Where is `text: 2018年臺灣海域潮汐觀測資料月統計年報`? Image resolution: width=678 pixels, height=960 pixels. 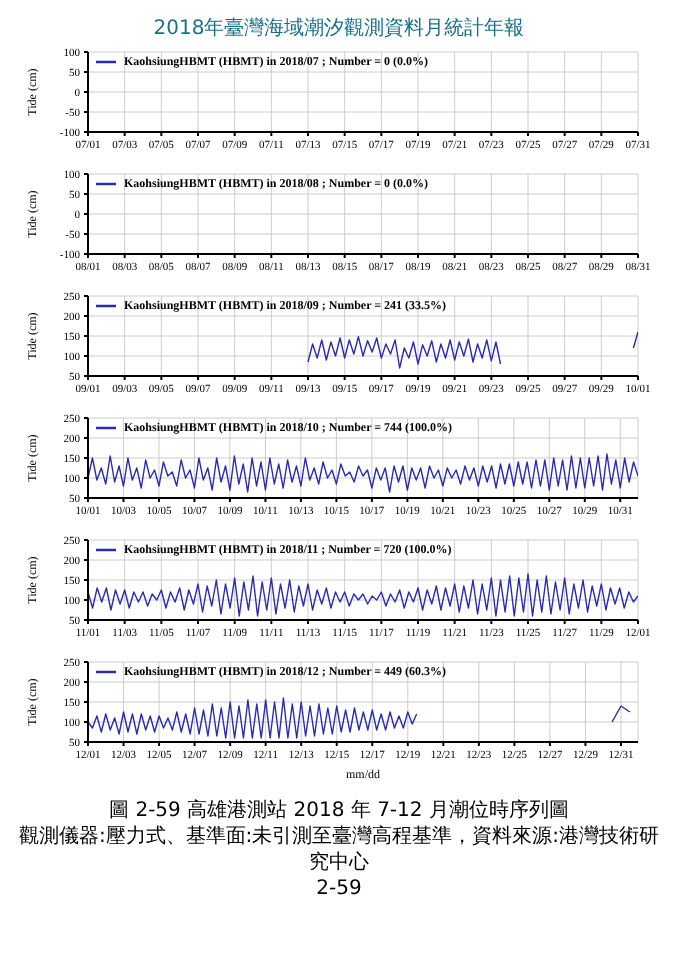
text: 2018年臺灣海域潮汐觀測資料月統計年報 is located at coordinates (339, 29).